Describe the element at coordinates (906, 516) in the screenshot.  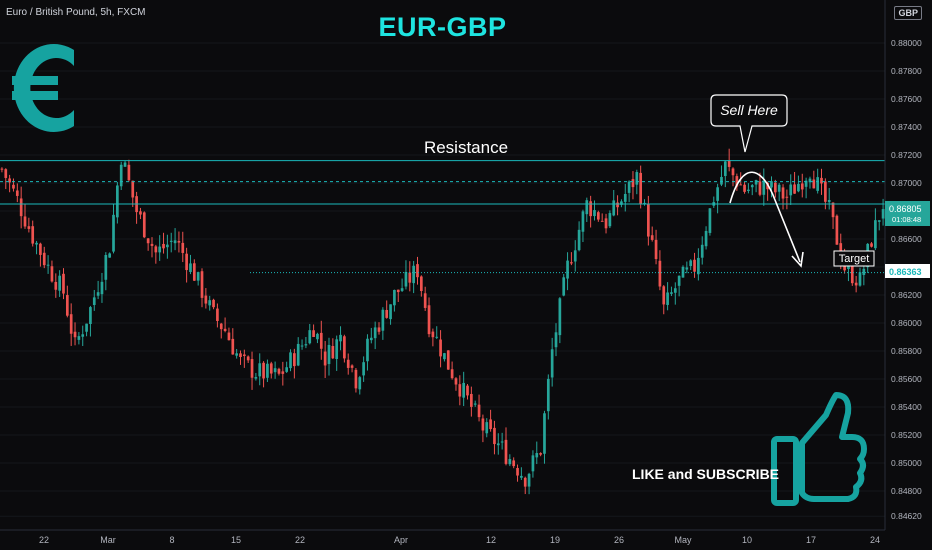
I see `price-tick-label: 0.84620` at that location.